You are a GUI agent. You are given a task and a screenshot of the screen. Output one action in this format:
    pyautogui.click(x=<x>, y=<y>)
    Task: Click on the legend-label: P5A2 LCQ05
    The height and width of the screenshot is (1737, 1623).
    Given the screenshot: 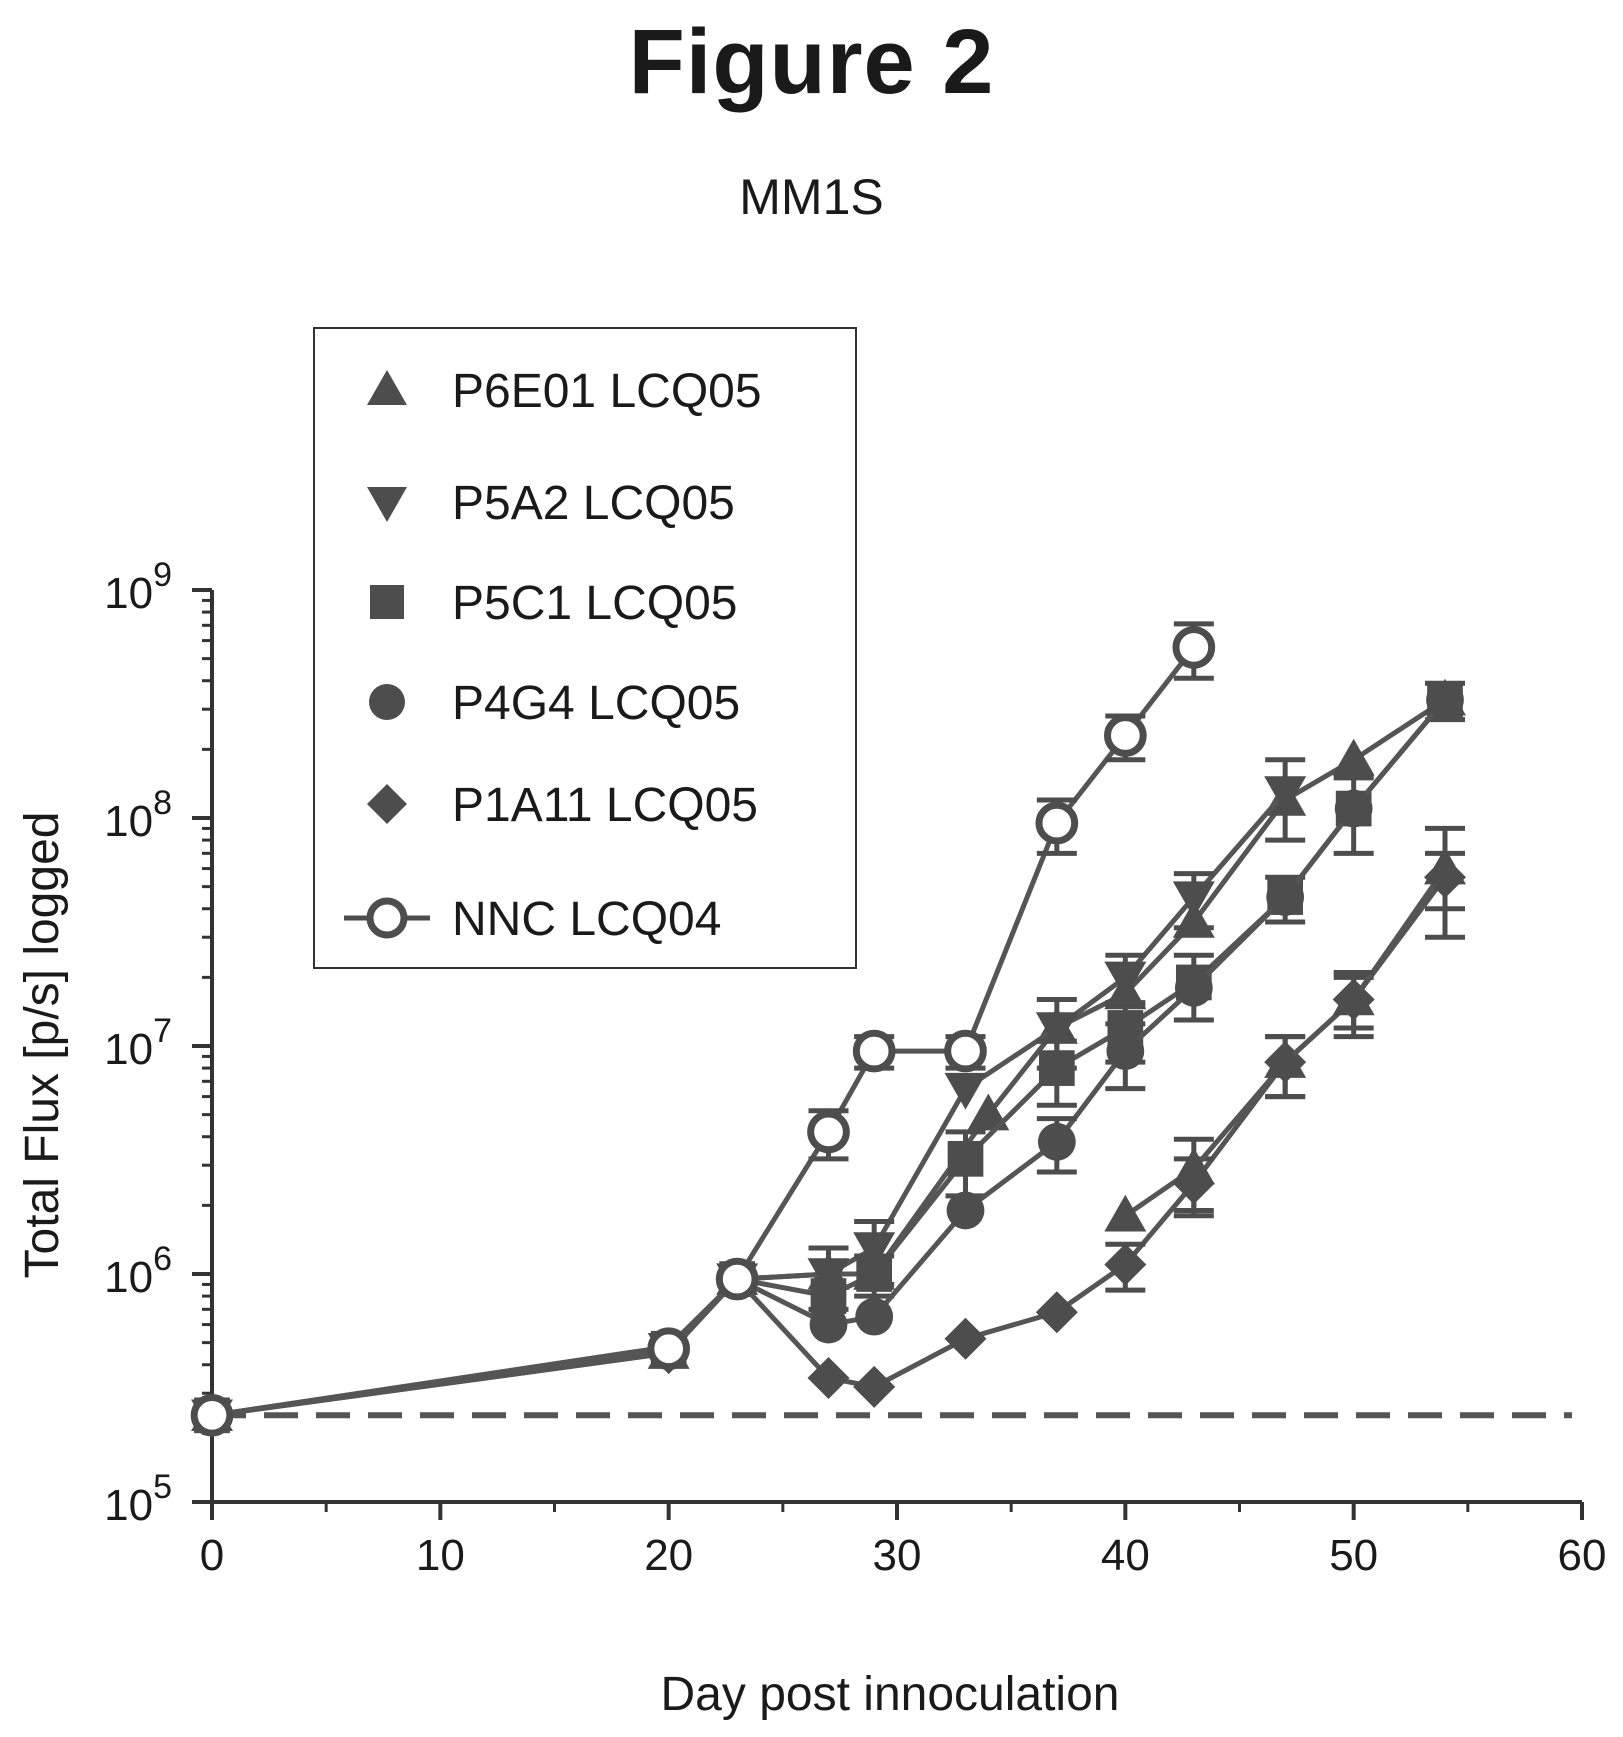 What is the action you would take?
    pyautogui.click(x=593, y=503)
    